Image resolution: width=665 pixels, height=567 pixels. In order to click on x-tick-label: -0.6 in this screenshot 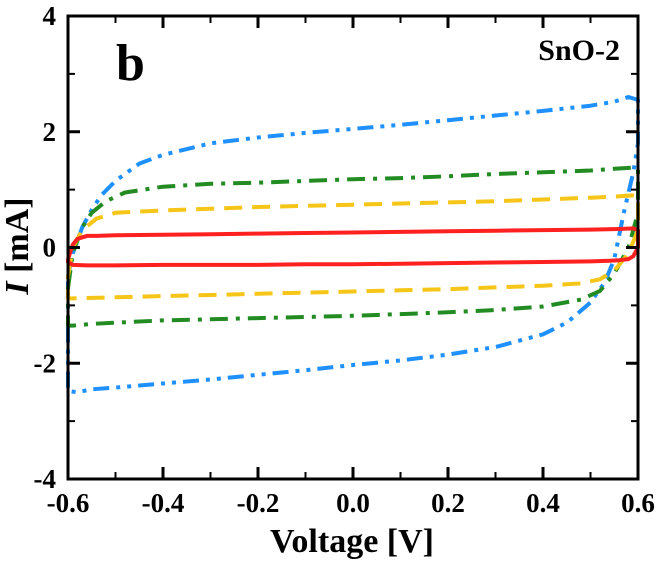, I will do `click(68, 503)`.